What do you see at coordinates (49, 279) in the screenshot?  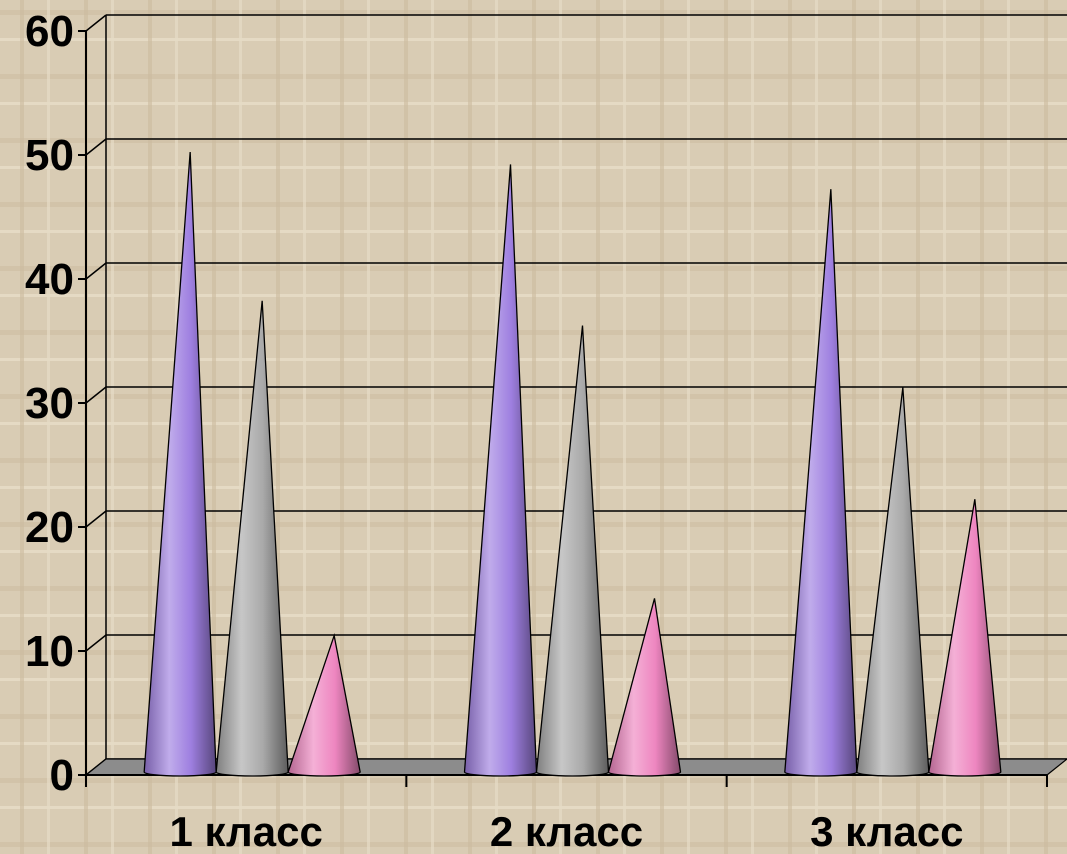 I see `y-tick-label: 40` at bounding box center [49, 279].